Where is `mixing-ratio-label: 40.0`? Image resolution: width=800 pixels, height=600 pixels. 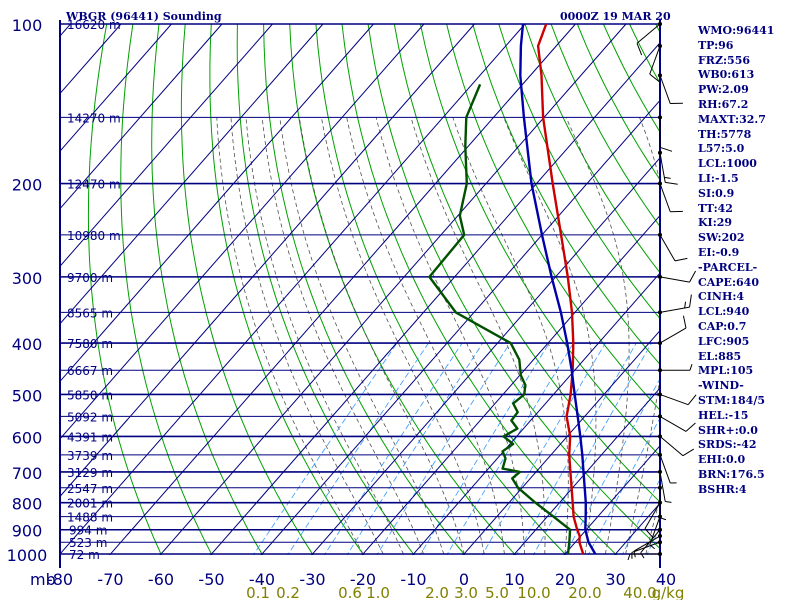
mixing-ratio-label: 40.0 is located at coordinates (639, 592).